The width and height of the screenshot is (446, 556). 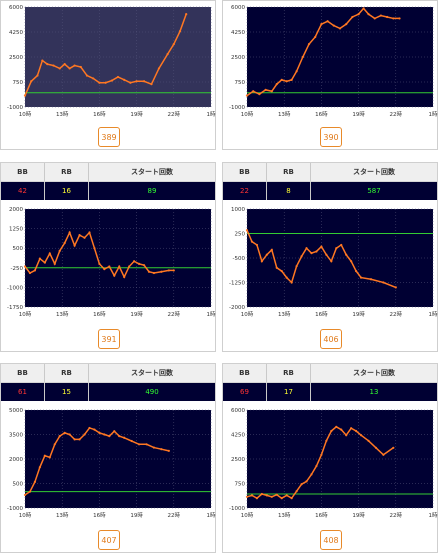 What do you see at coordinates (25, 314) in the screenshot?
I see `x-tick-label: 10時` at bounding box center [25, 314].